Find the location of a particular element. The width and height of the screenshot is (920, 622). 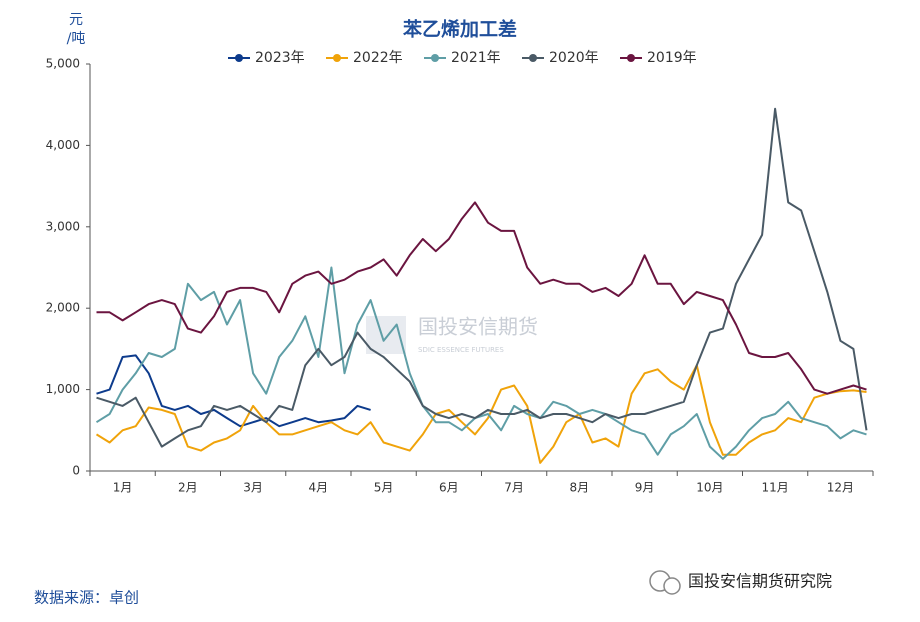

center-watermark-text: 国投安信期货 is located at coordinates (478, 327).